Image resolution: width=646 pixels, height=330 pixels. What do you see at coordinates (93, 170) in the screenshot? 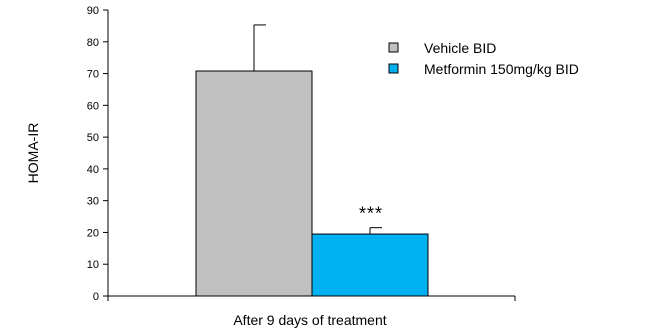
I see `y-tick-label: 40` at bounding box center [93, 170].